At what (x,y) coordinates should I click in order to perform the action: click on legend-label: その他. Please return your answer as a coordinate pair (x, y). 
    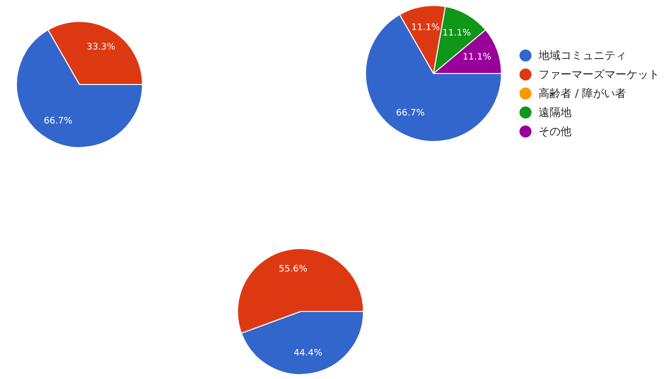
    Looking at the image, I should click on (555, 131).